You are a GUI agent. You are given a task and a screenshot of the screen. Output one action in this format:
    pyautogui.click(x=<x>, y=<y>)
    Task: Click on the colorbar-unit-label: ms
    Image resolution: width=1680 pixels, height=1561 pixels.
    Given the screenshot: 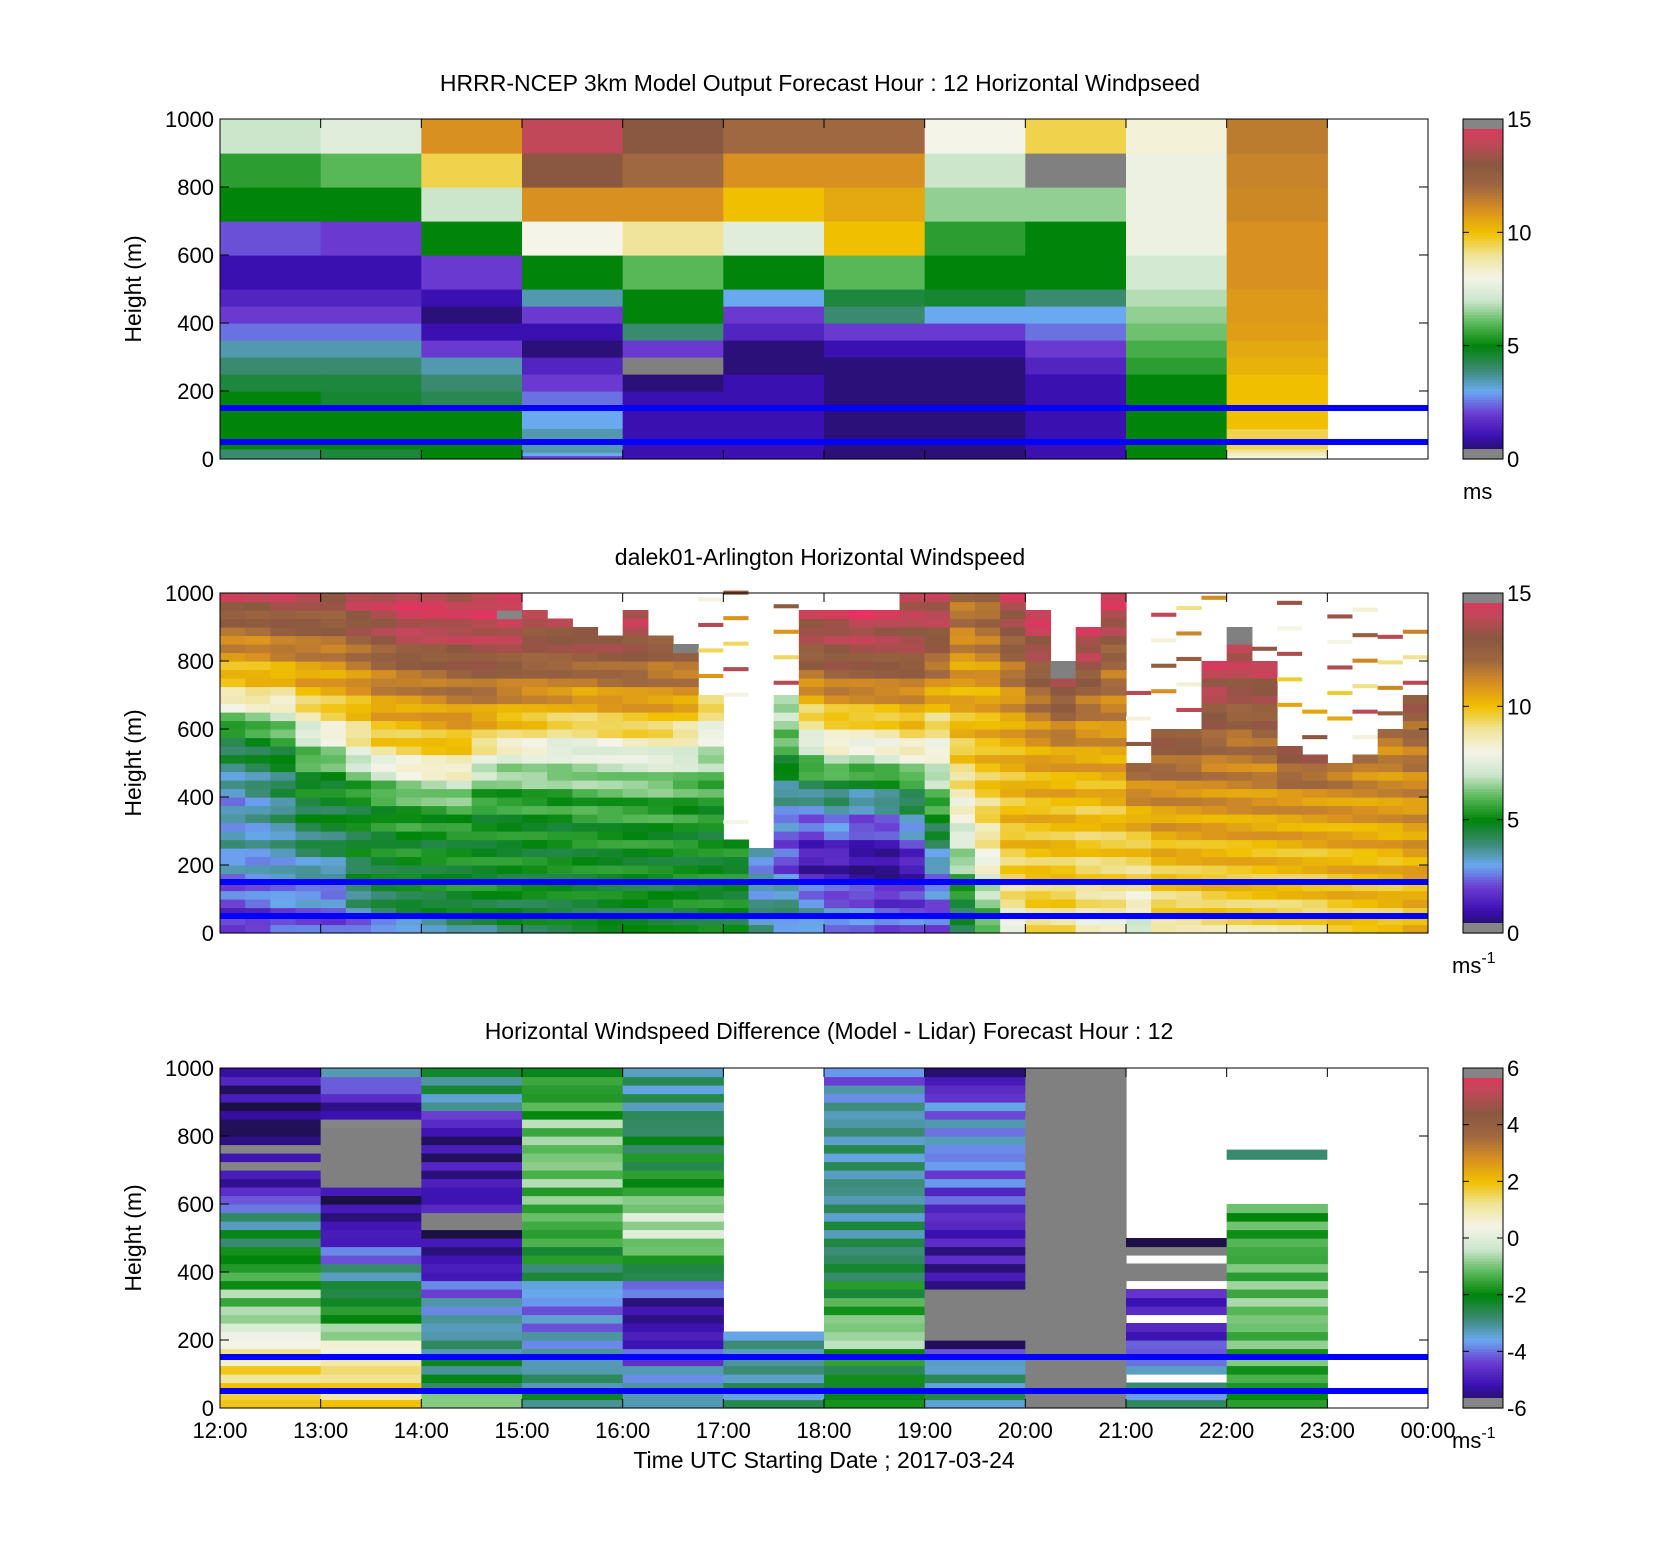 What is the action you would take?
    pyautogui.click(x=1477, y=491)
    